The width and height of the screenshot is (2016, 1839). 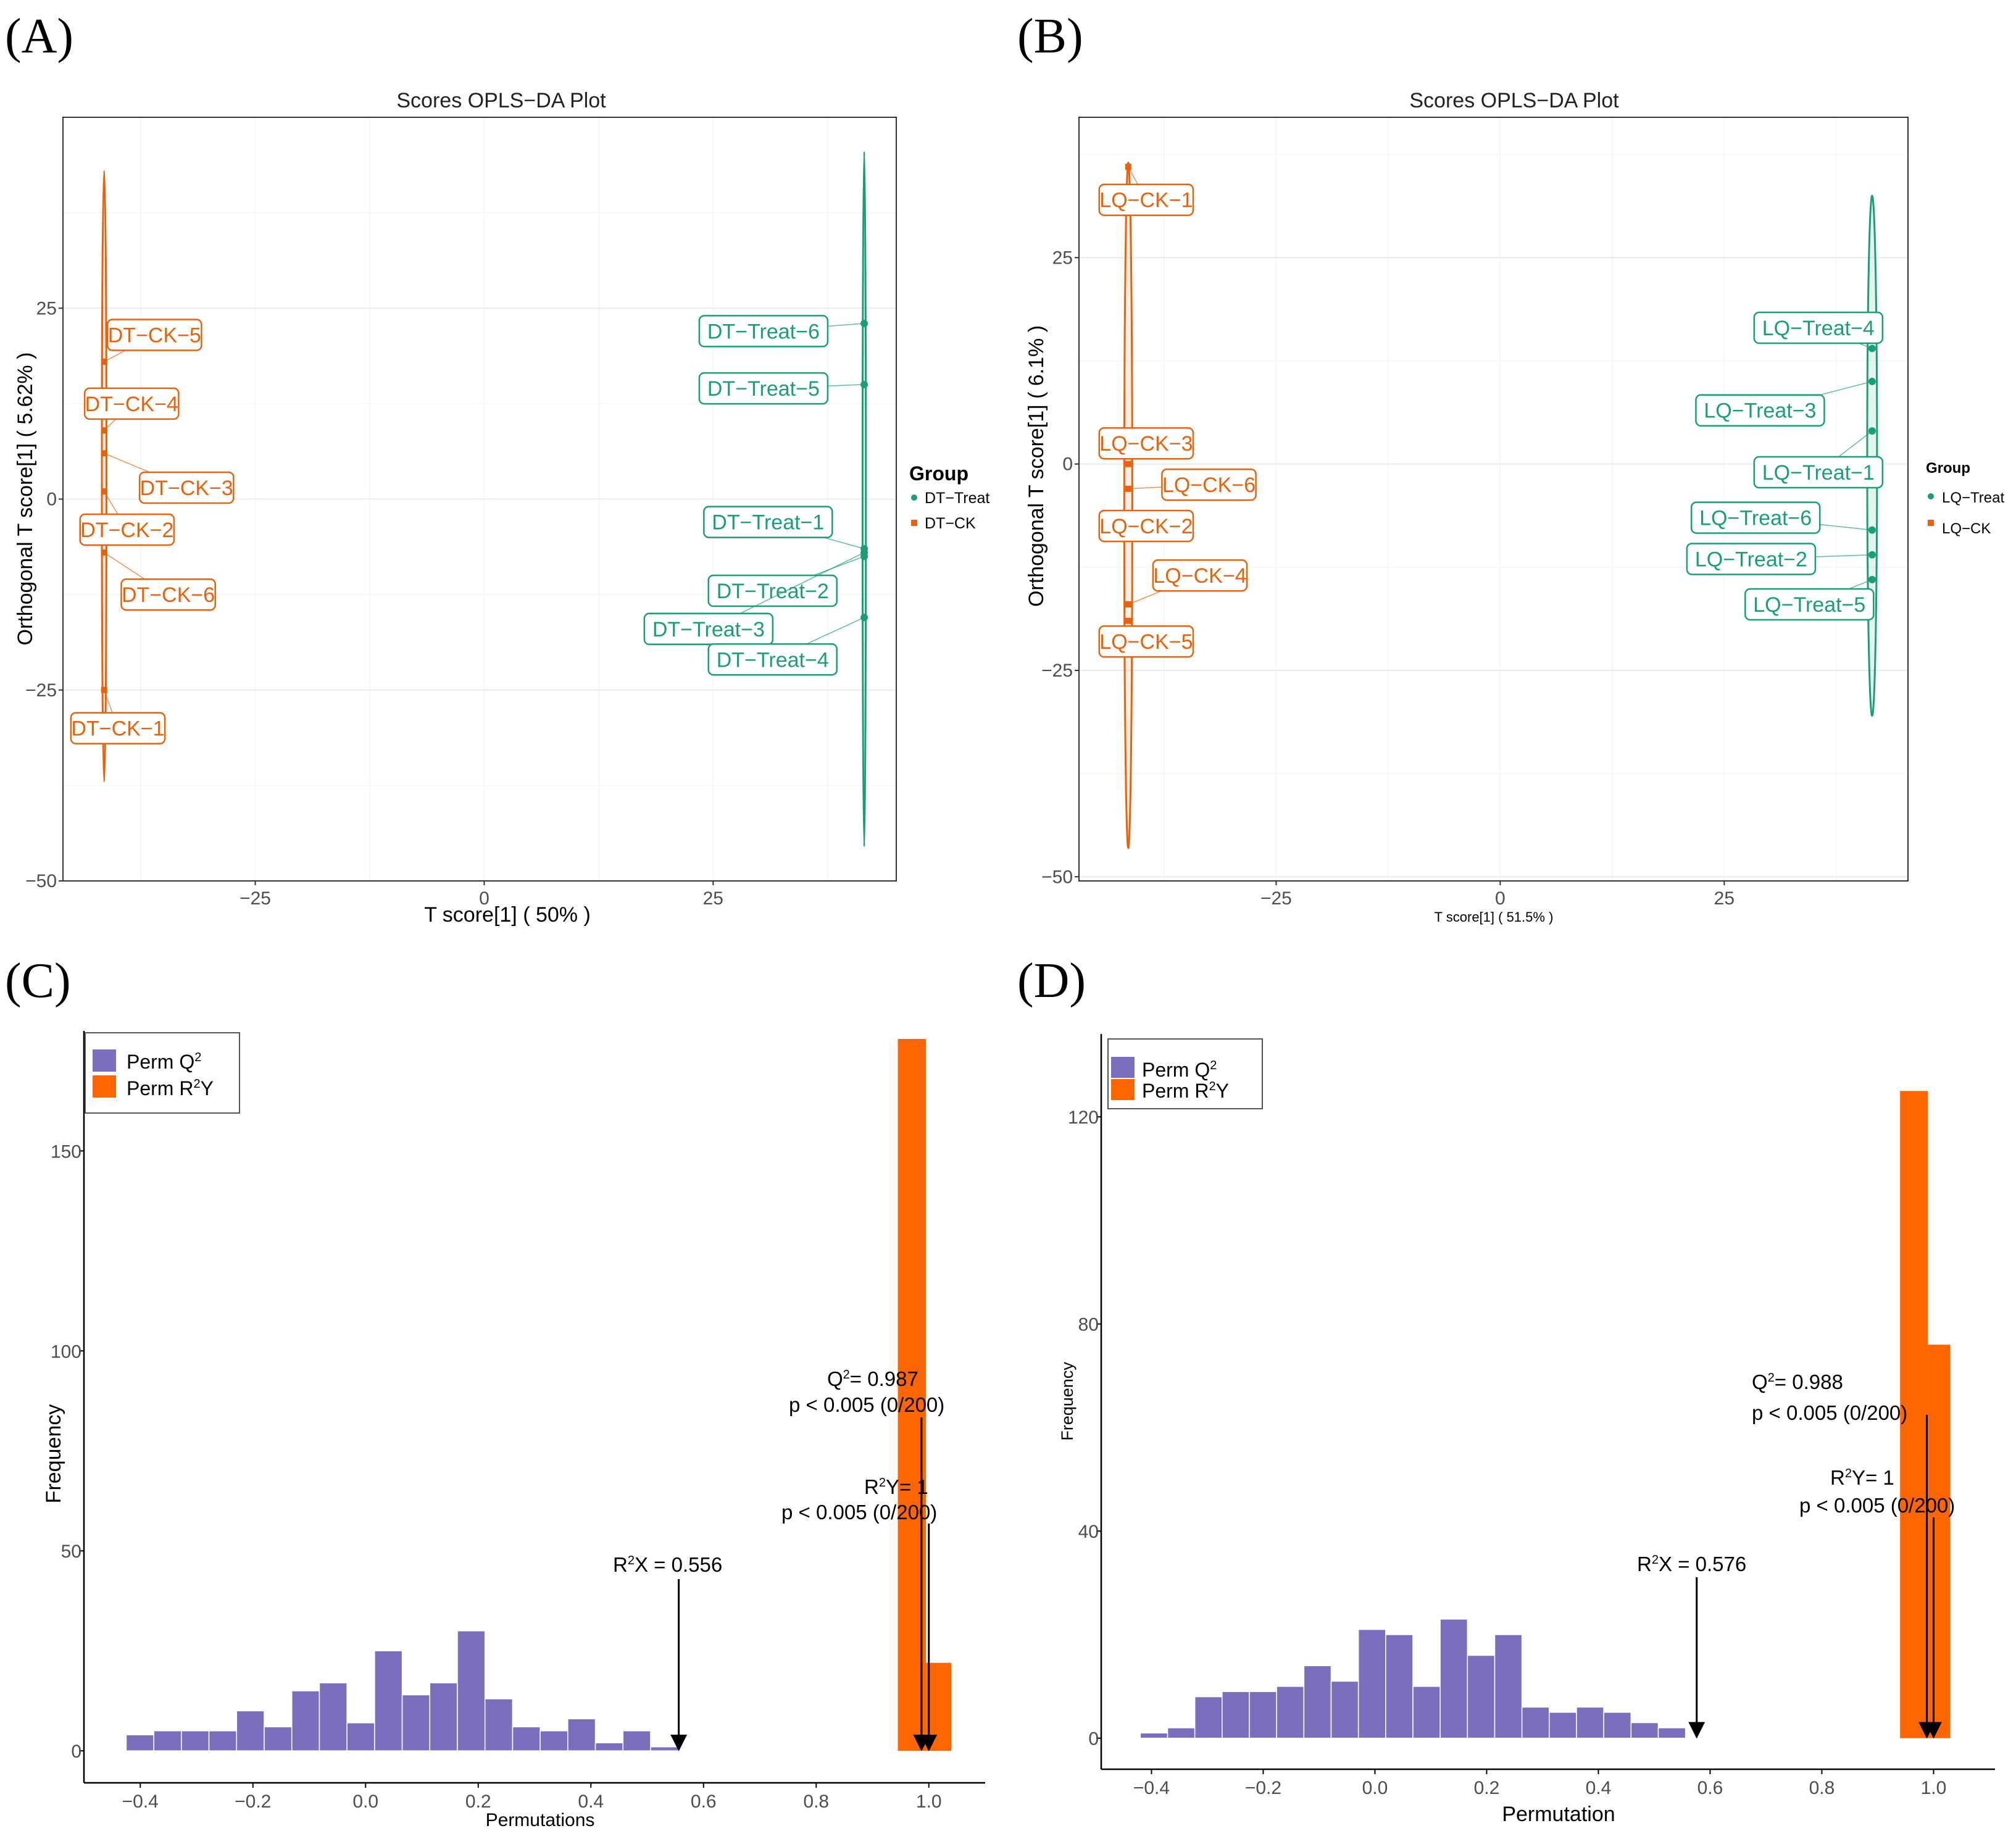 I want to click on chart-b-label-lq-ck-4: LQ−CK−4, so click(x=1199, y=576).